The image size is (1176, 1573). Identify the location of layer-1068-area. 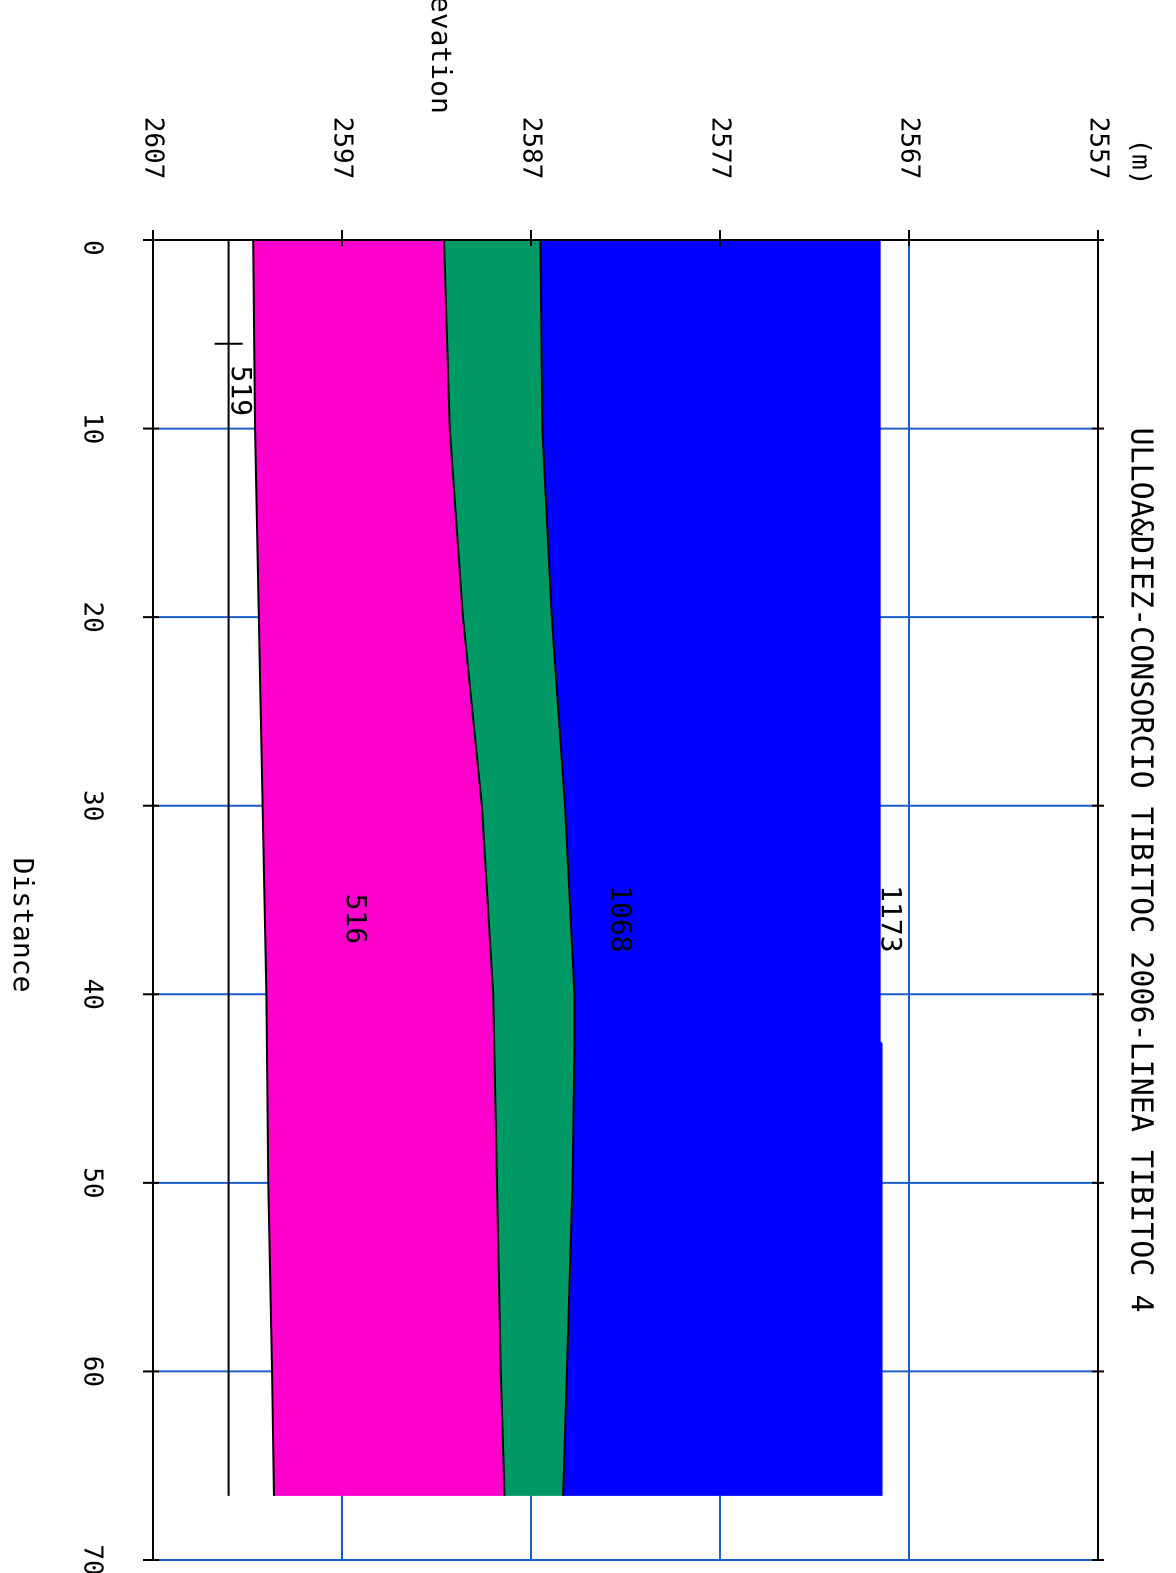
(509, 868).